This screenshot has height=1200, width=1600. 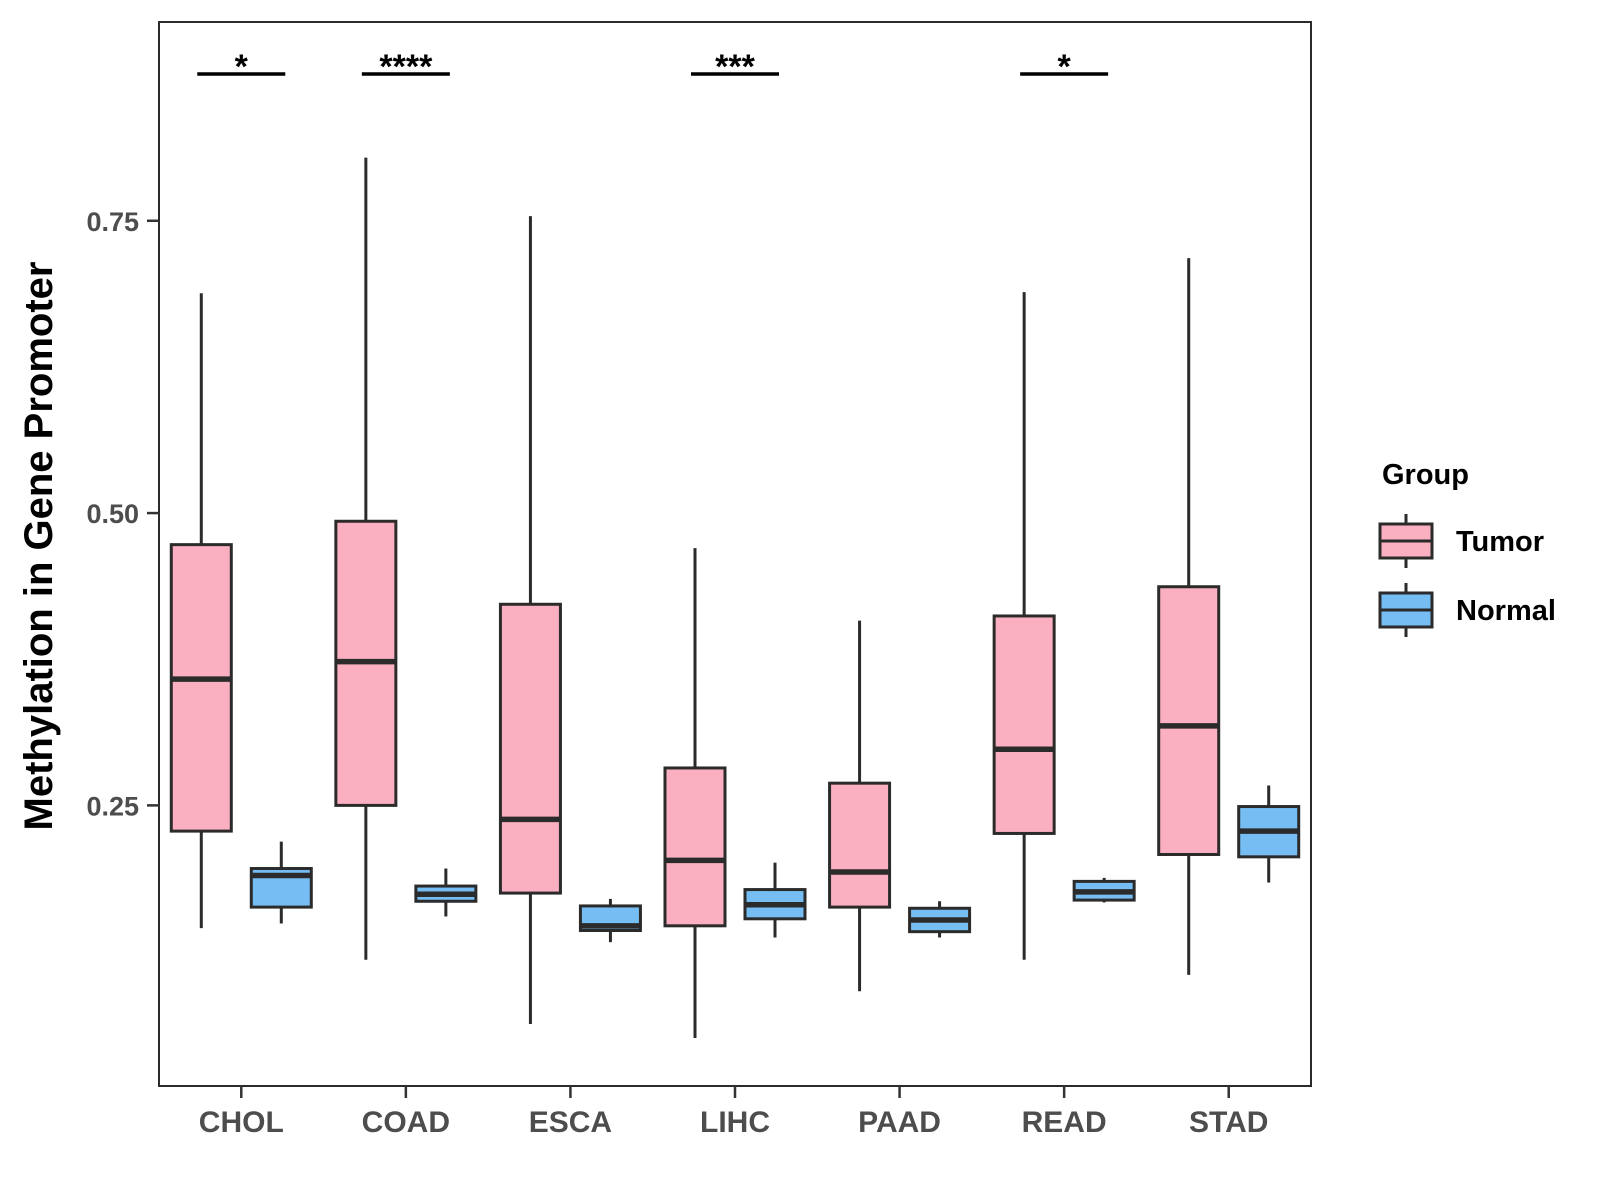 I want to click on legend: Group Tumor Normal, so click(x=1467, y=548).